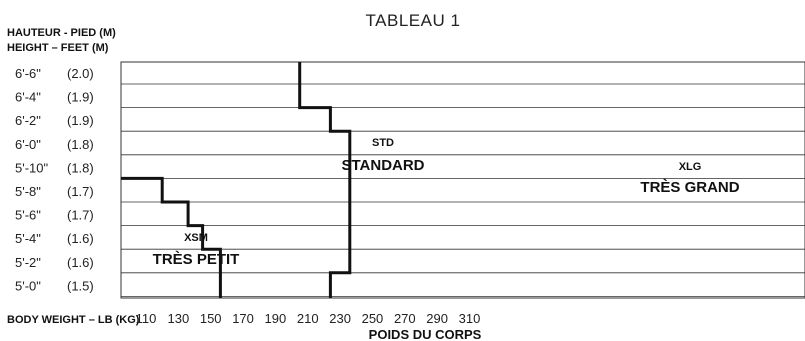  I want to click on y-tick-label-ft: 6'-4", so click(28, 97).